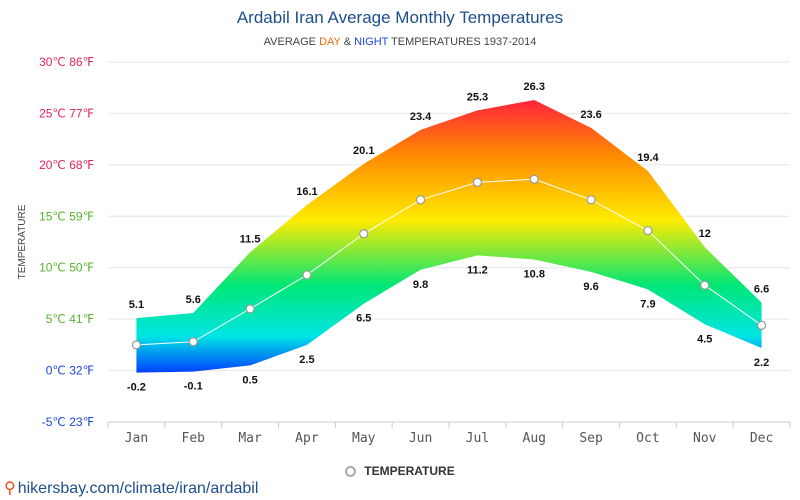  What do you see at coordinates (364, 438) in the screenshot?
I see `x-tick-label: May` at bounding box center [364, 438].